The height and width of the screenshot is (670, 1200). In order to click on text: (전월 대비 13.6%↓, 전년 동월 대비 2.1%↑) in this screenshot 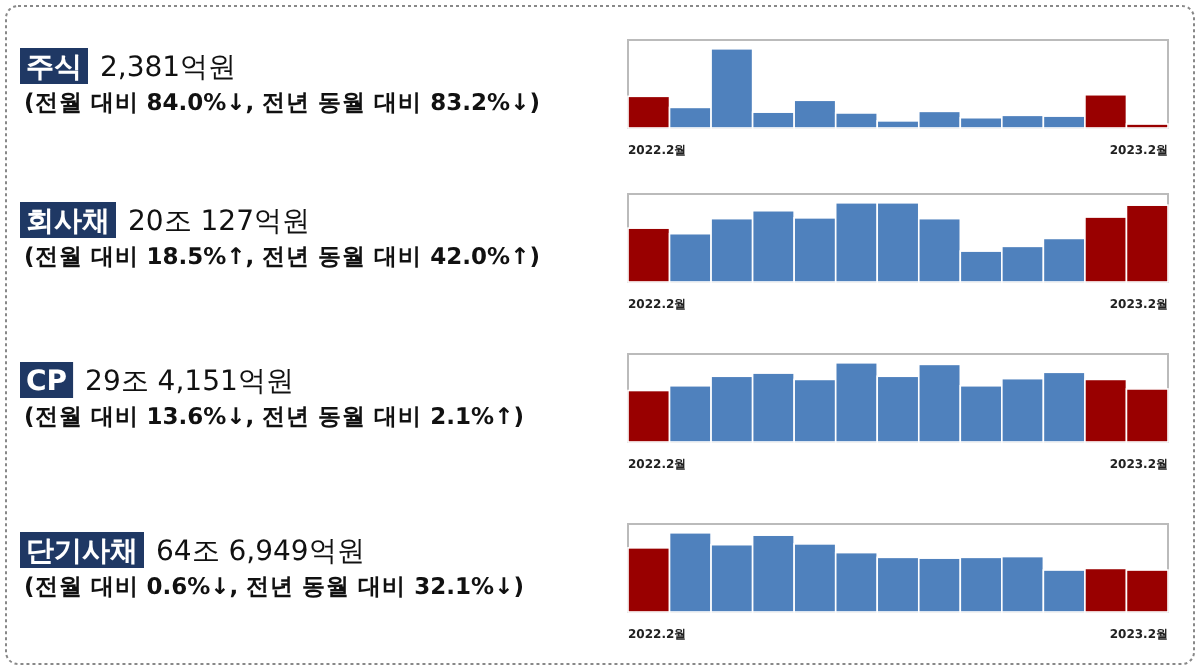, I will do `click(274, 416)`.